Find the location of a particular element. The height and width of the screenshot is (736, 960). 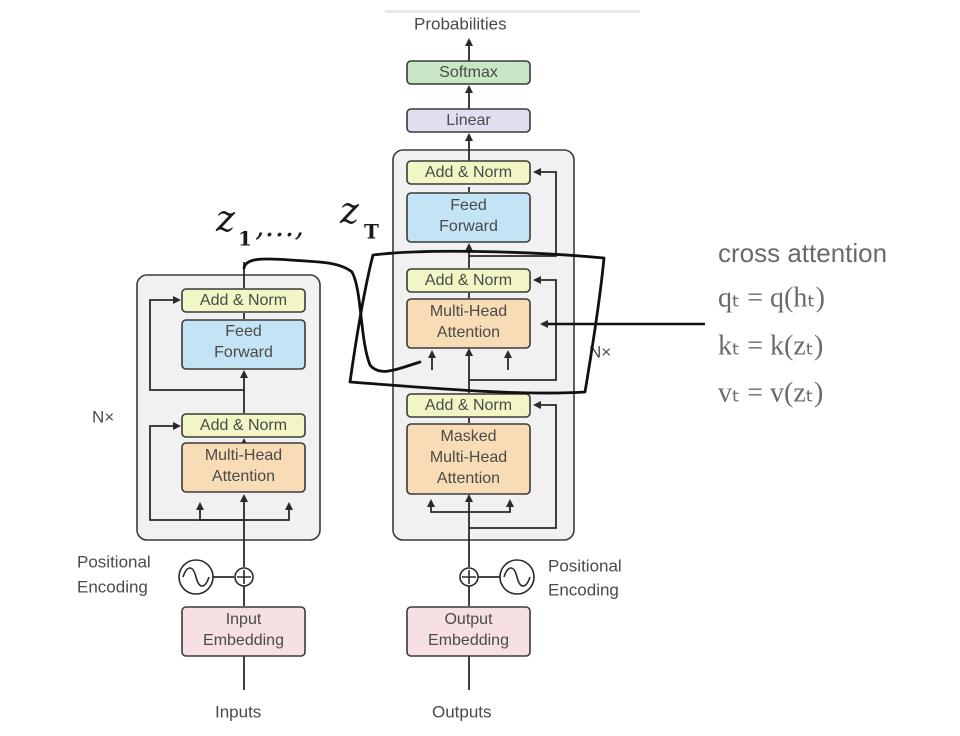

handwritten-sub1: 1 is located at coordinates (245, 239).